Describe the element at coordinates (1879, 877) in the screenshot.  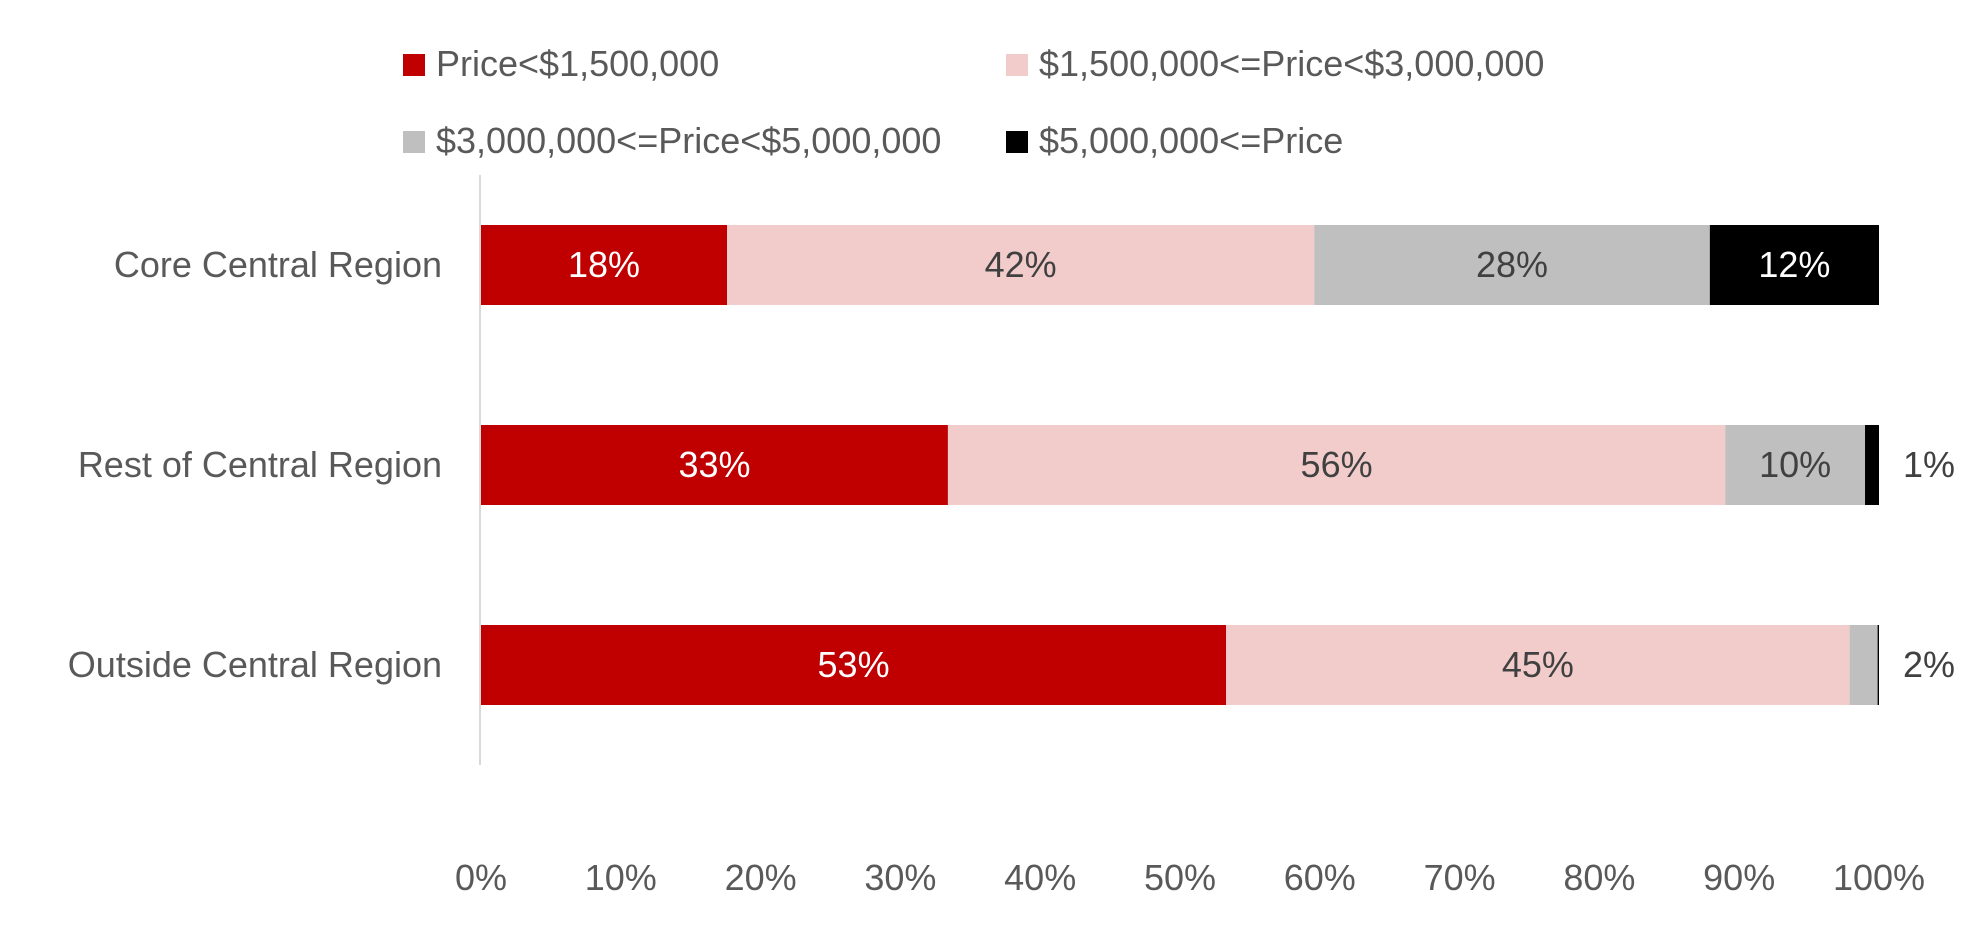
I see `x-tick-label-11: 100%` at that location.